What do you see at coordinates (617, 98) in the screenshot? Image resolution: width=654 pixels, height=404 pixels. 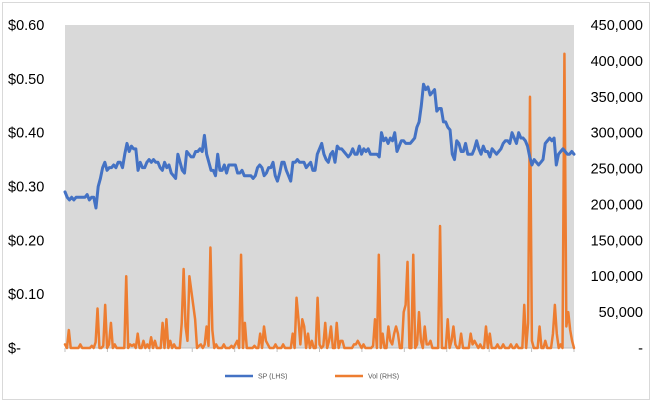 I see `right-tick-label: 350,000` at bounding box center [617, 98].